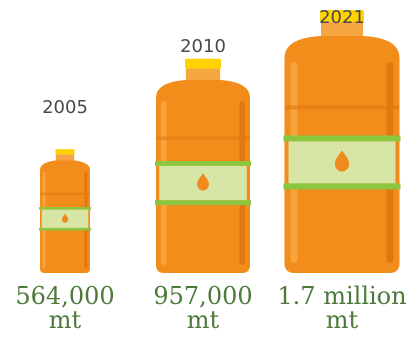 The image size is (417, 338). What do you see at coordinates (203, 46) in the screenshot?
I see `year-label: 2010` at bounding box center [203, 46].